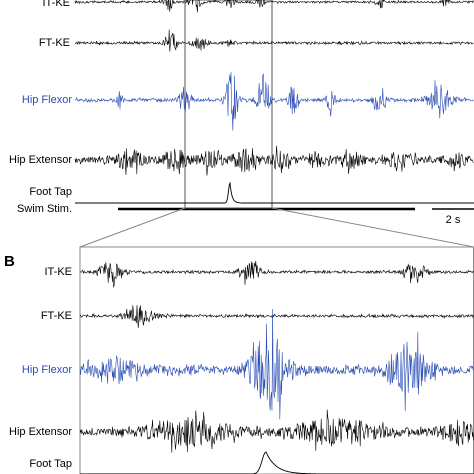 The image size is (474, 474). What do you see at coordinates (453, 220) in the screenshot?
I see `scale-label: 2 s` at bounding box center [453, 220].